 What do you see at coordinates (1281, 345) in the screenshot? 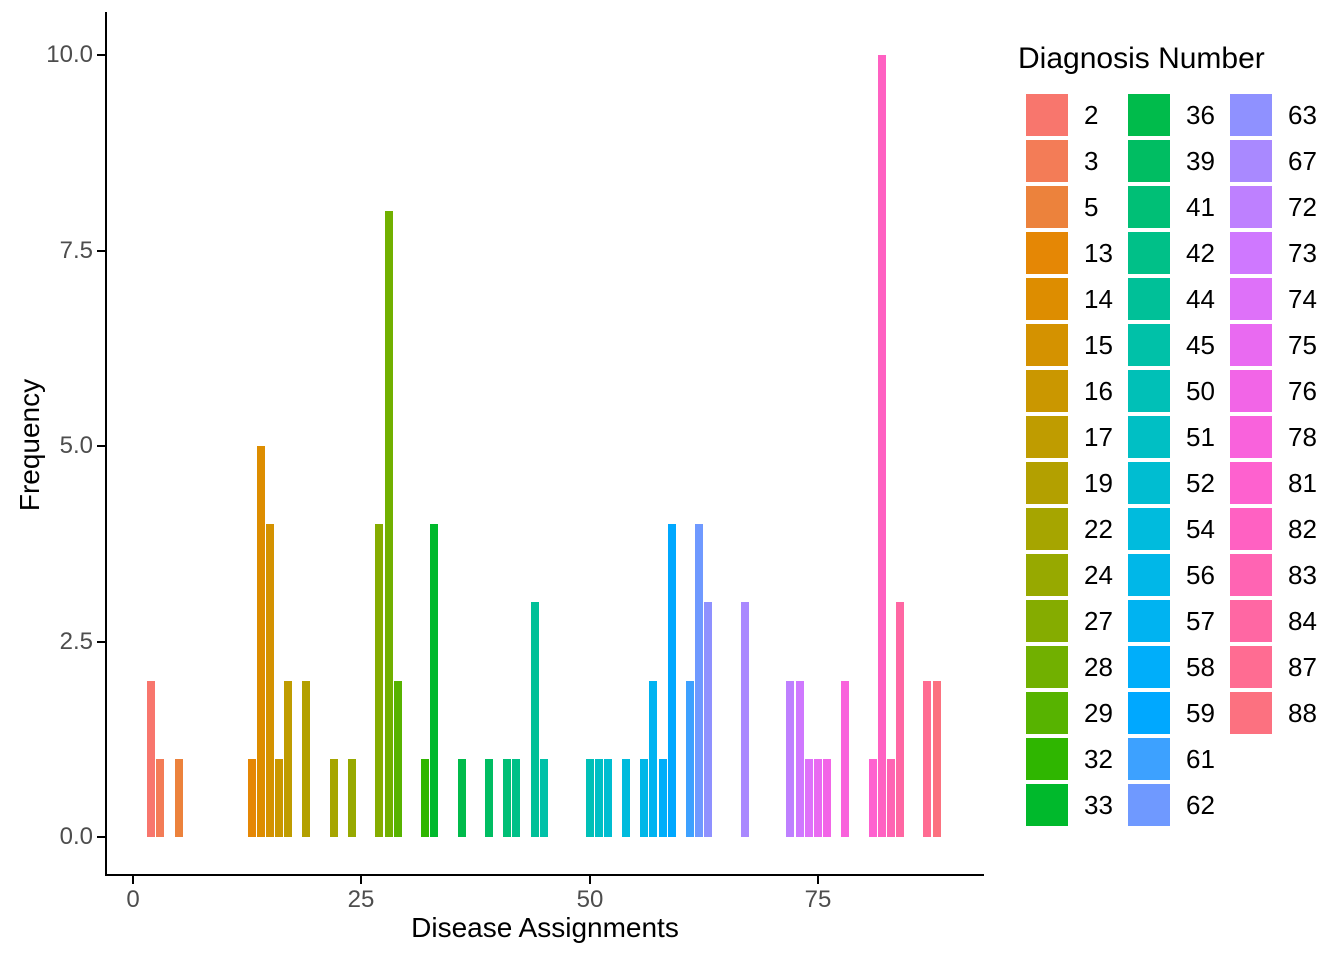
I see `legend-entry: 75` at bounding box center [1281, 345].